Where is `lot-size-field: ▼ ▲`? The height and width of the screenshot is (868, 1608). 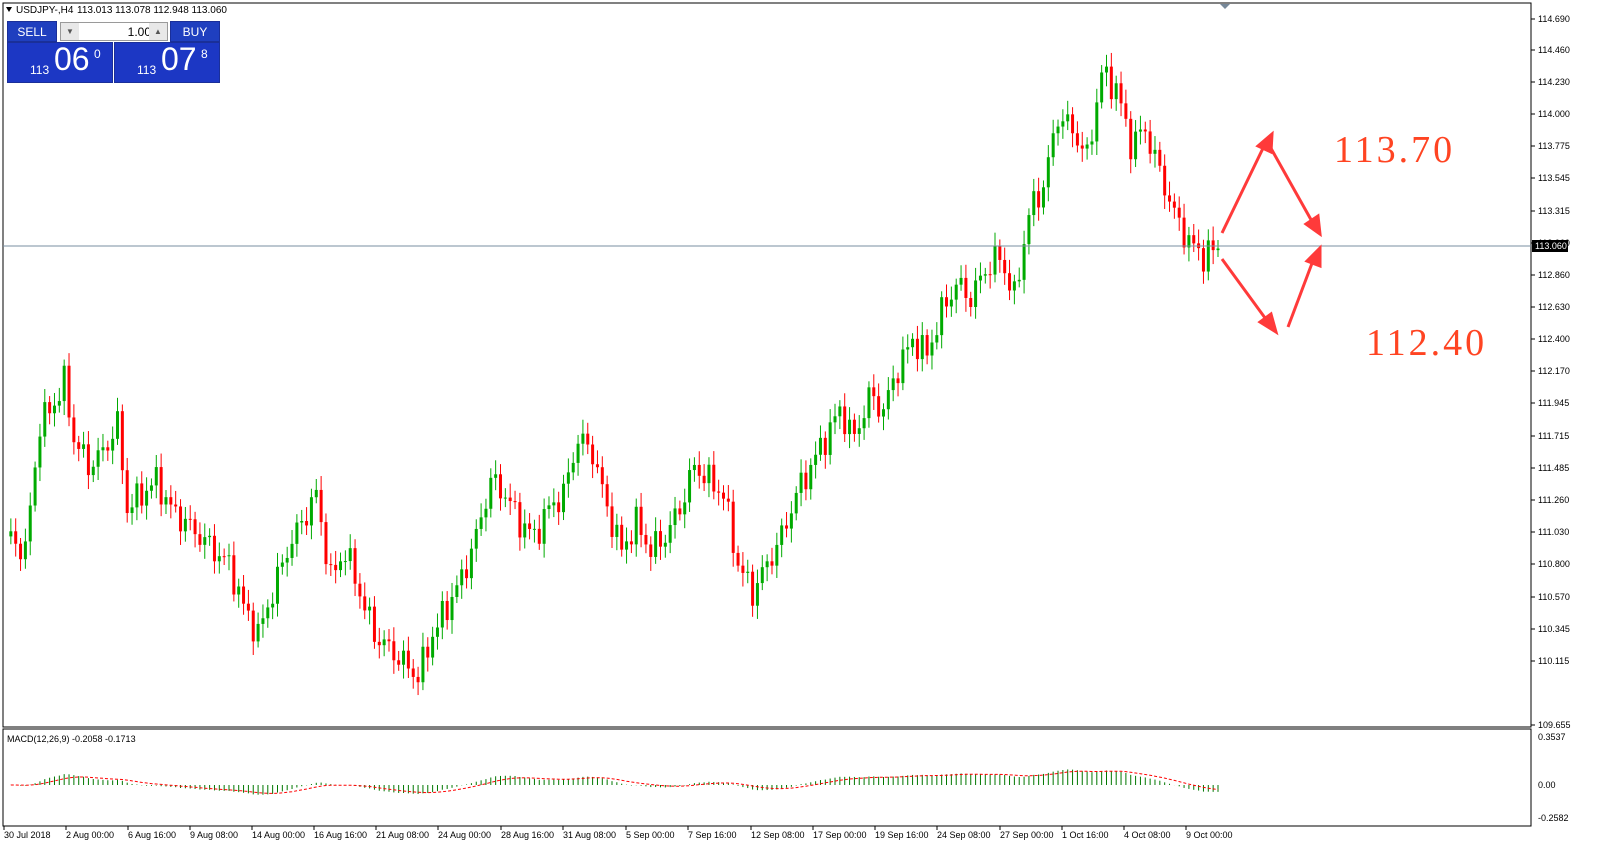 lot-size-field: ▼ ▲ is located at coordinates (114, 31).